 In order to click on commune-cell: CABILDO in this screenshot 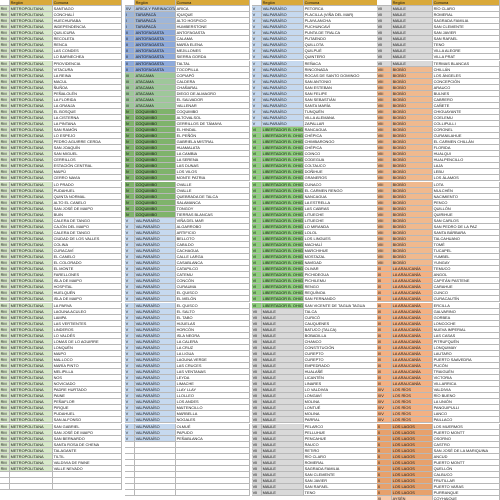, I will do `click(213, 245)`.